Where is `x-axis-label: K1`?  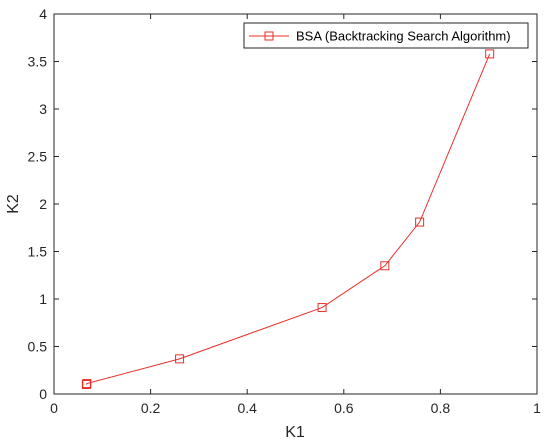
x-axis-label: K1 is located at coordinates (295, 432).